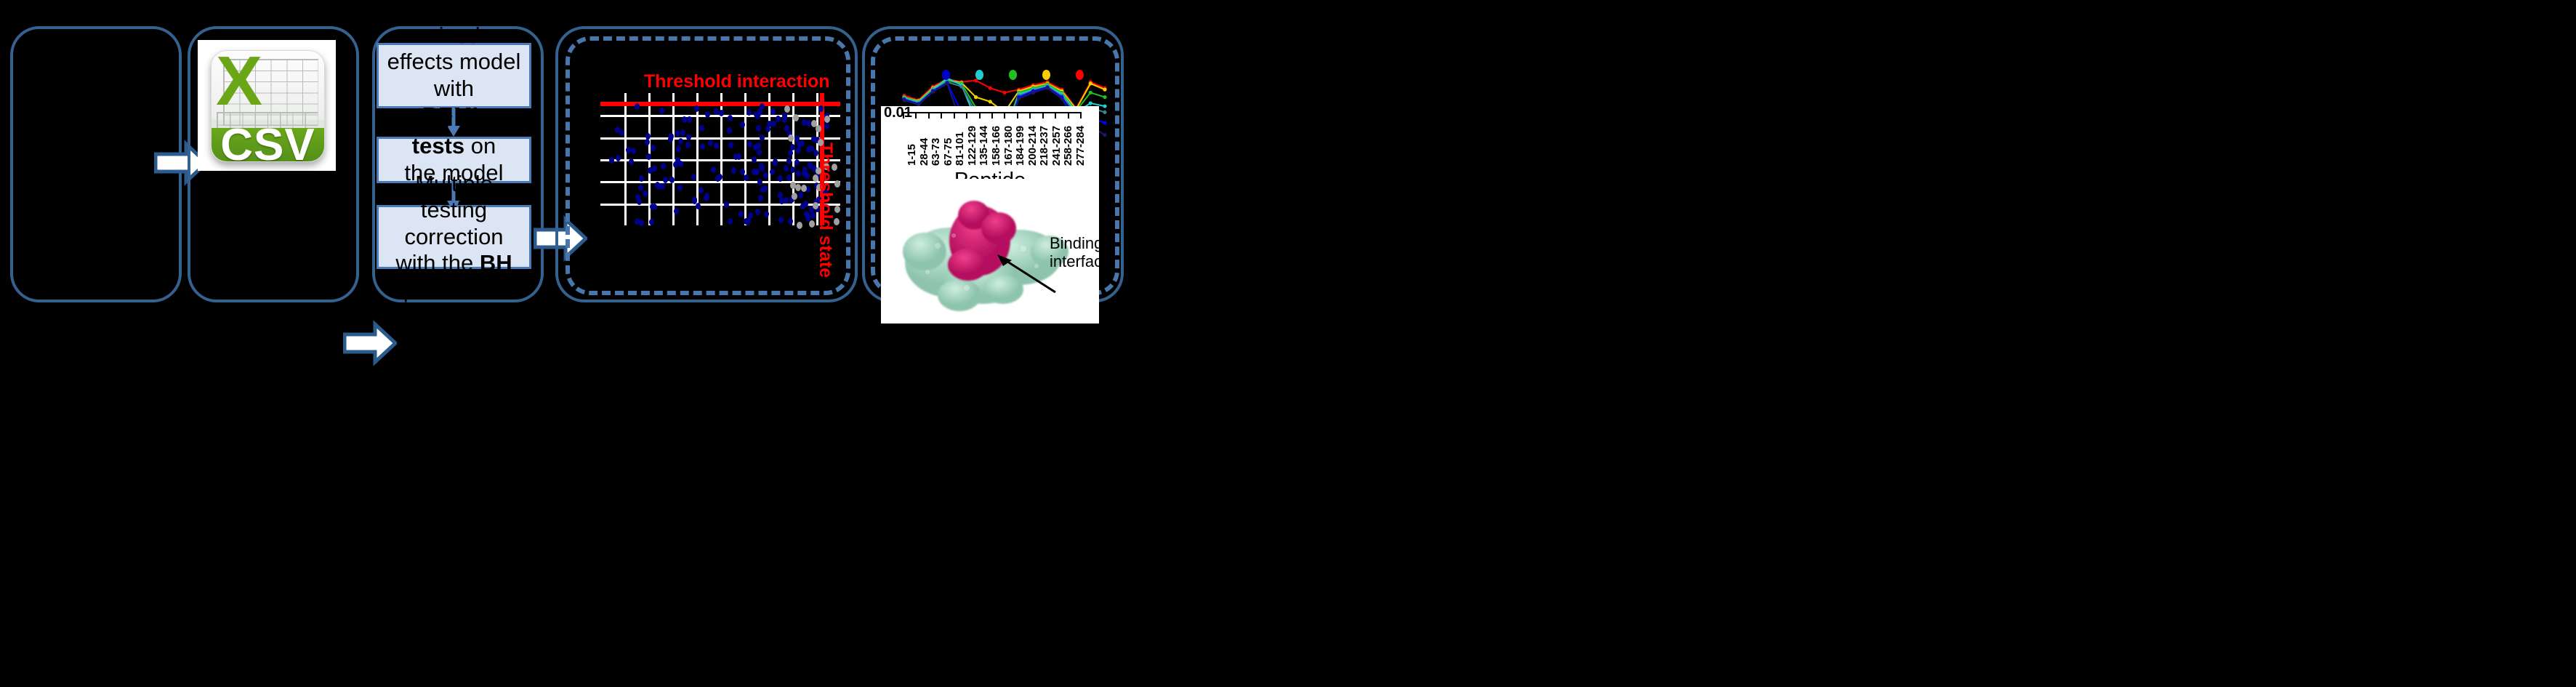 Image resolution: width=2576 pixels, height=687 pixels. What do you see at coordinates (1080, 252) in the screenshot?
I see `binding-interface-annotation: Binding interface` at bounding box center [1080, 252].